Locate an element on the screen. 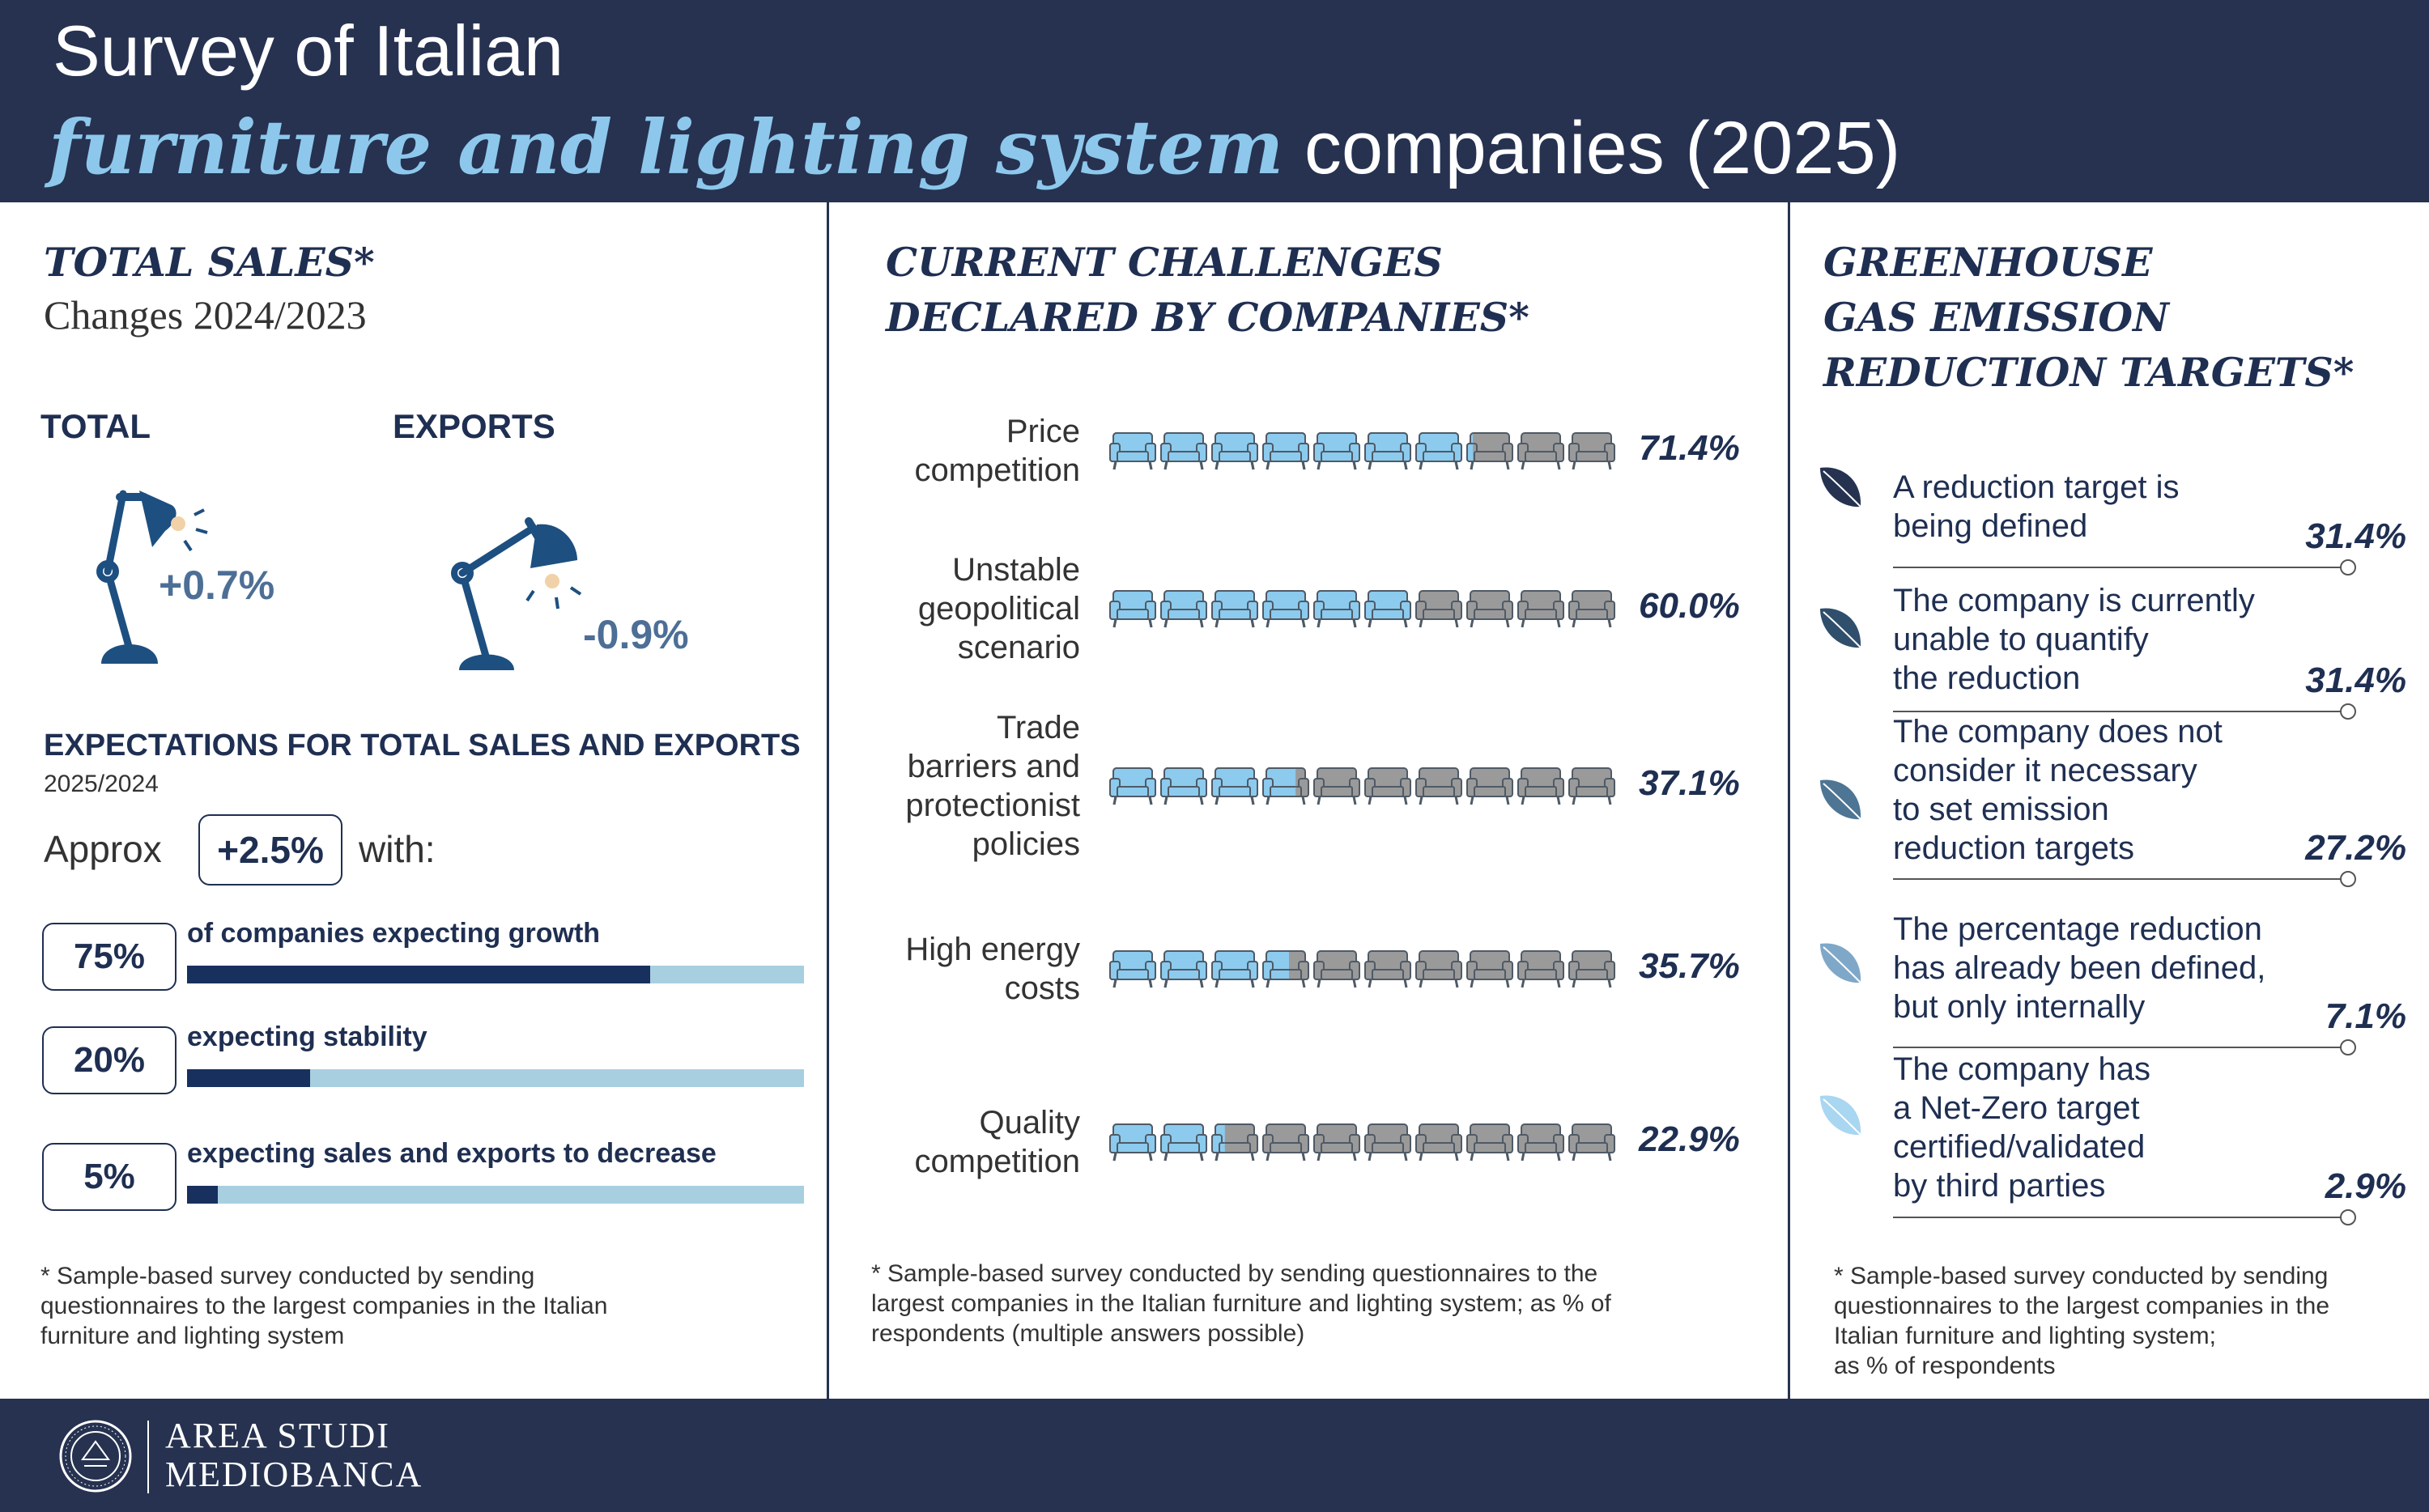 This screenshot has width=2429, height=1512. challenge-label-line: policies is located at coordinates (1026, 844).